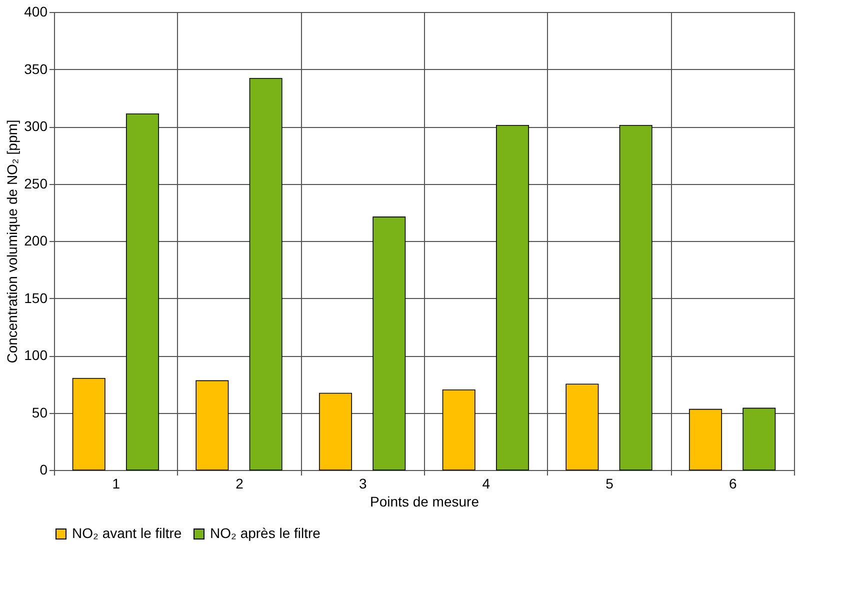 This screenshot has width=856, height=596. What do you see at coordinates (40, 412) in the screenshot?
I see `y-tick-label: 50` at bounding box center [40, 412].